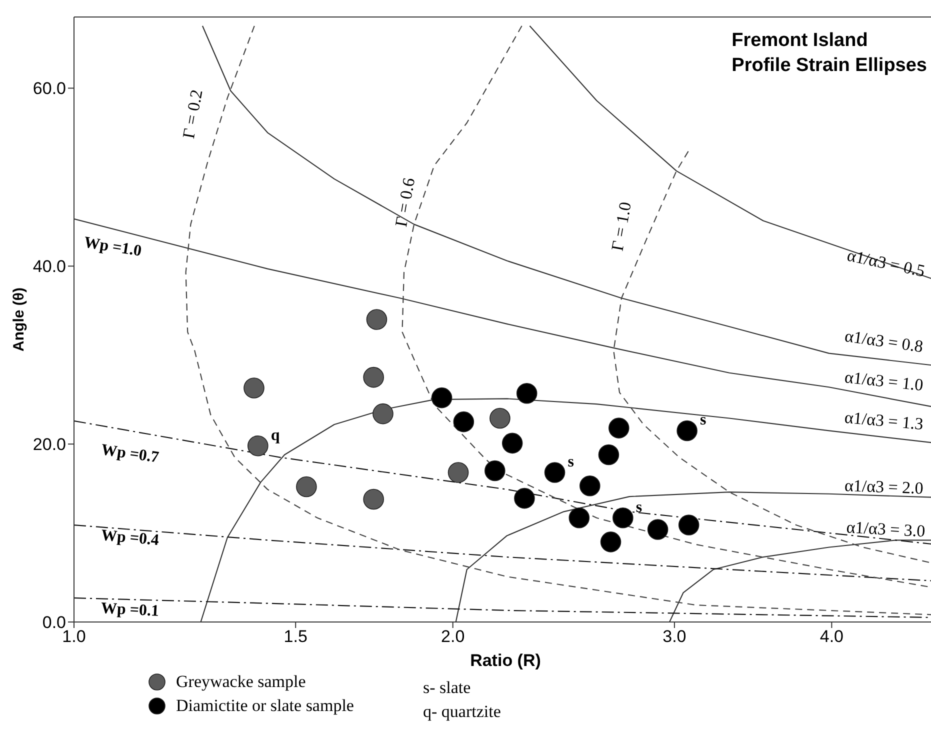  Describe the element at coordinates (405, 202) in the screenshot. I see `text: Γ = 0.6` at that location.